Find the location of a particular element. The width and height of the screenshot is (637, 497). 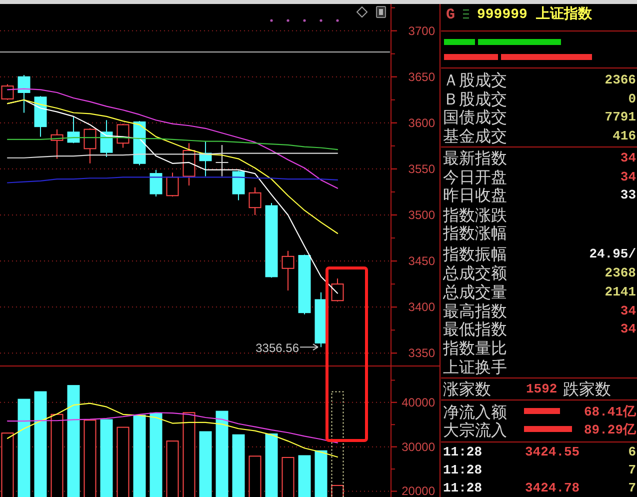

text: 24.95/ is located at coordinates (612, 254).